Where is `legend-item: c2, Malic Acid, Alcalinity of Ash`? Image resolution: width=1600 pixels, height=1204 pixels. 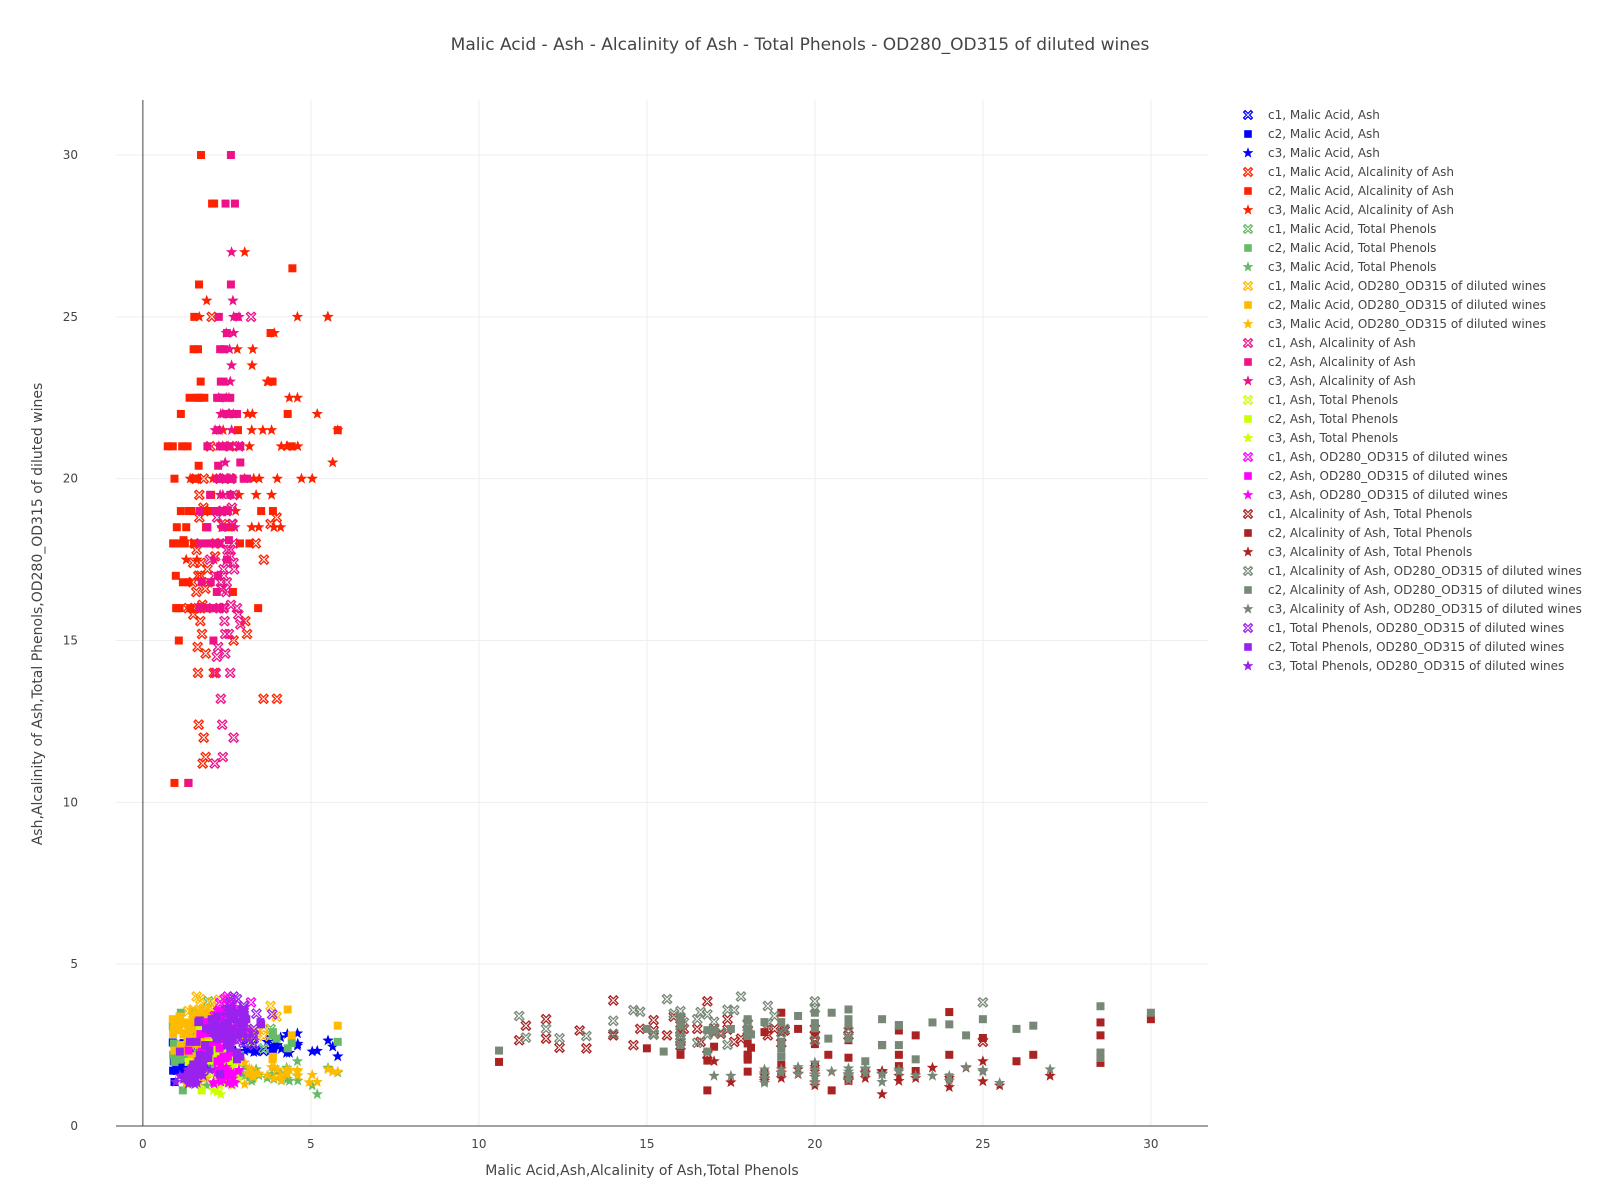 legend-item: c2, Malic Acid, Alcalinity of Ash is located at coordinates (1349, 191).